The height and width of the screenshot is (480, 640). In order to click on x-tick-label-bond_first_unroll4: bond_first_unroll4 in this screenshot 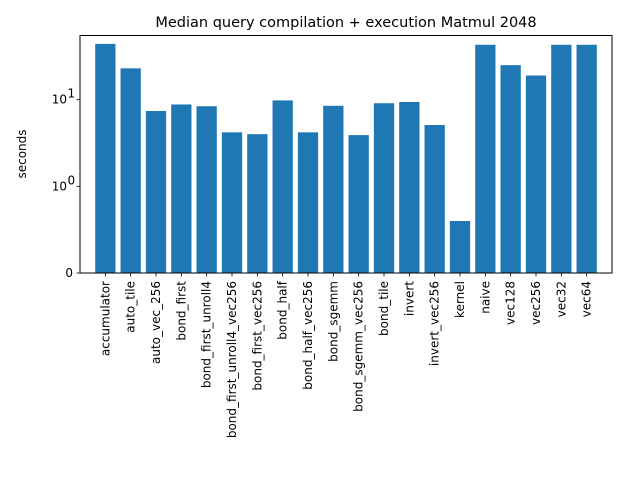, I will do `click(207, 334)`.